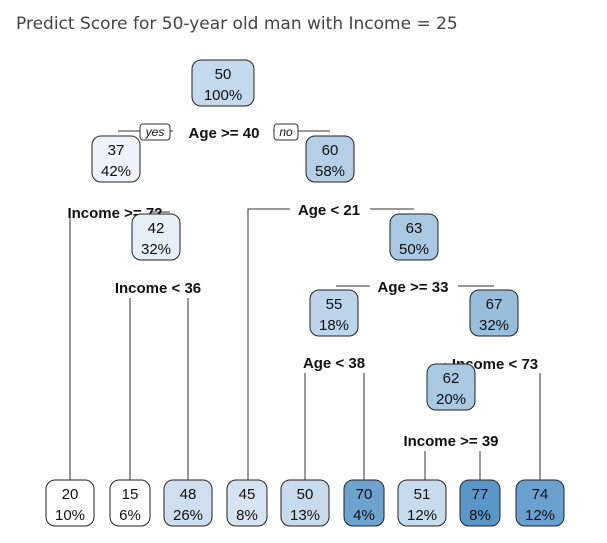  Describe the element at coordinates (450, 441) in the screenshot. I see `split-n62: Income >= 39` at that location.